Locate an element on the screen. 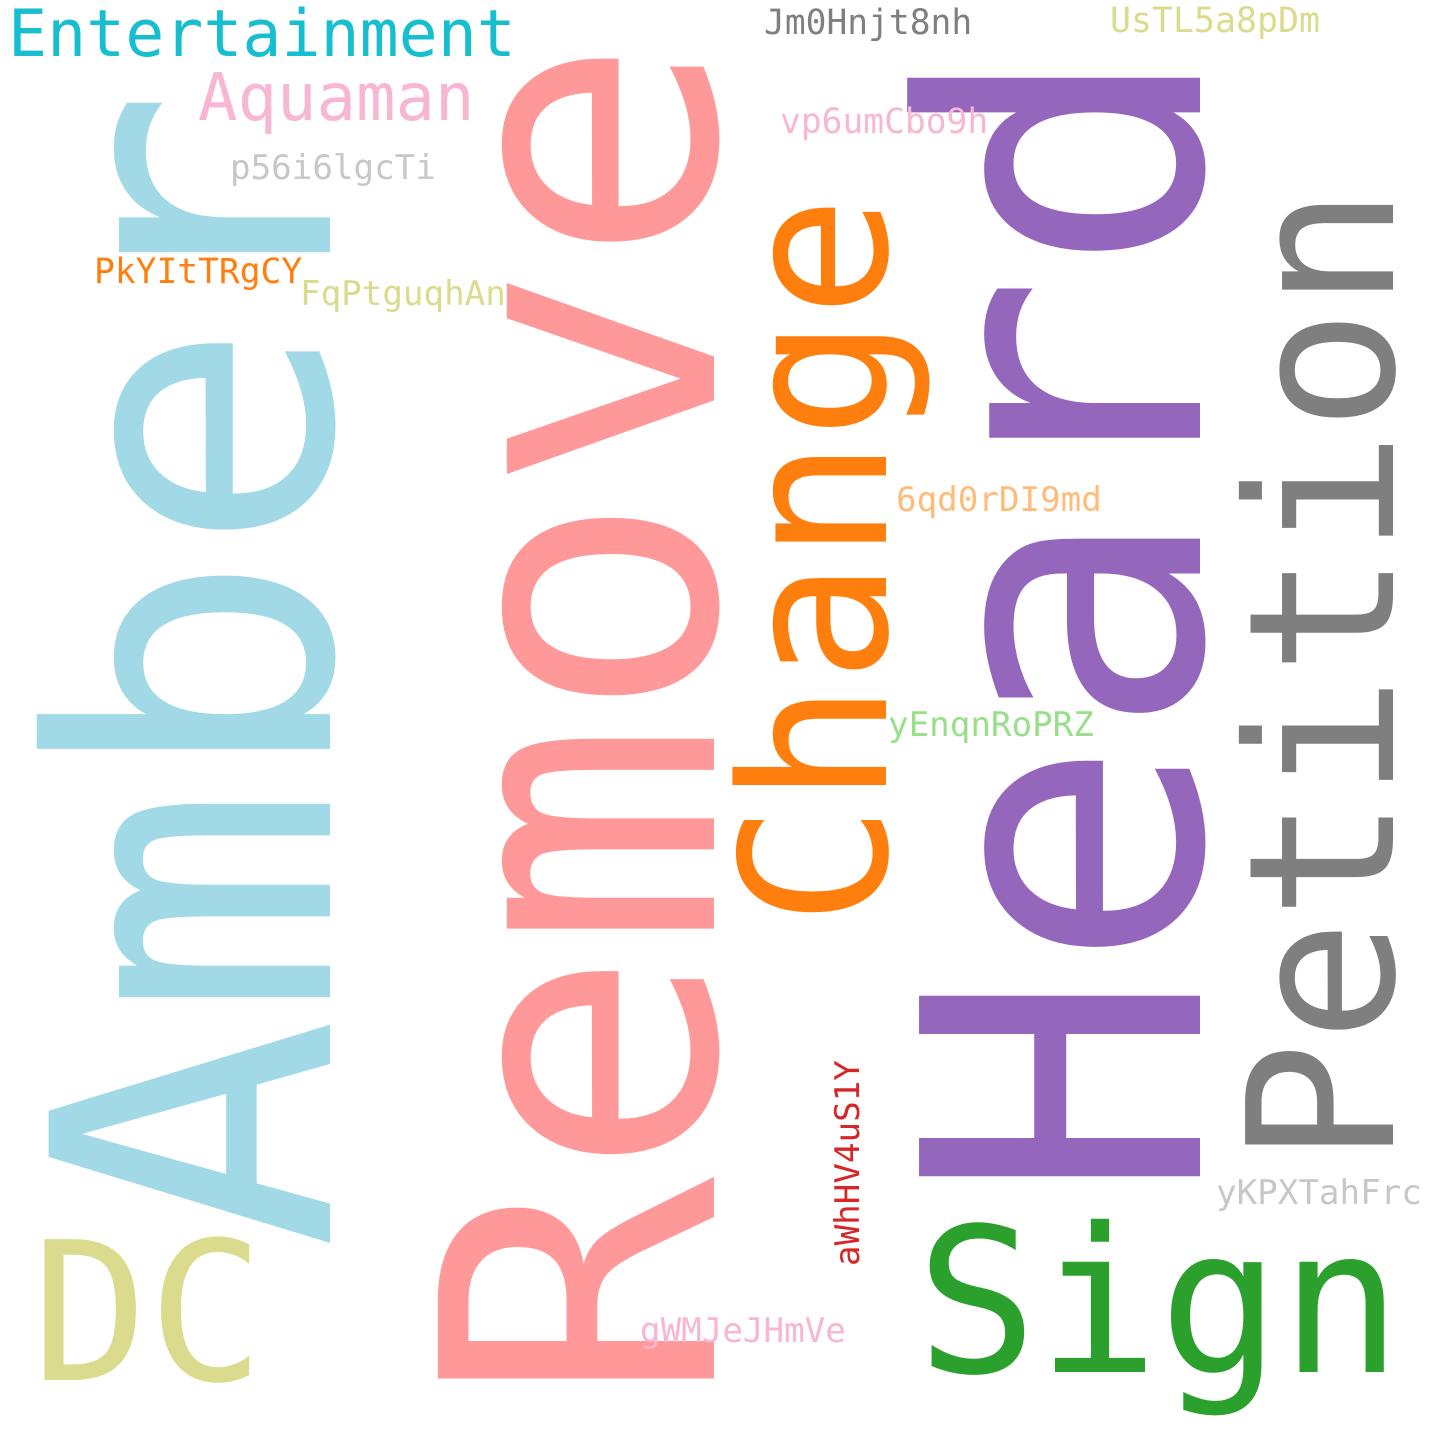 The width and height of the screenshot is (1440, 1440). word-change: Change is located at coordinates (816, 560).